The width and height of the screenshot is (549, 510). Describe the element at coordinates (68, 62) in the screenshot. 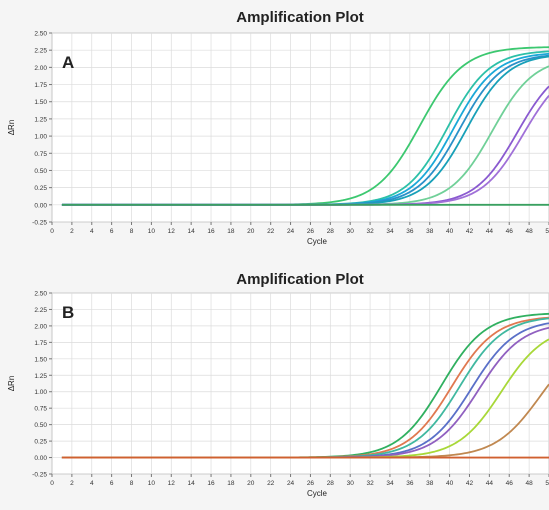

I see `panel-letter: A` at that location.